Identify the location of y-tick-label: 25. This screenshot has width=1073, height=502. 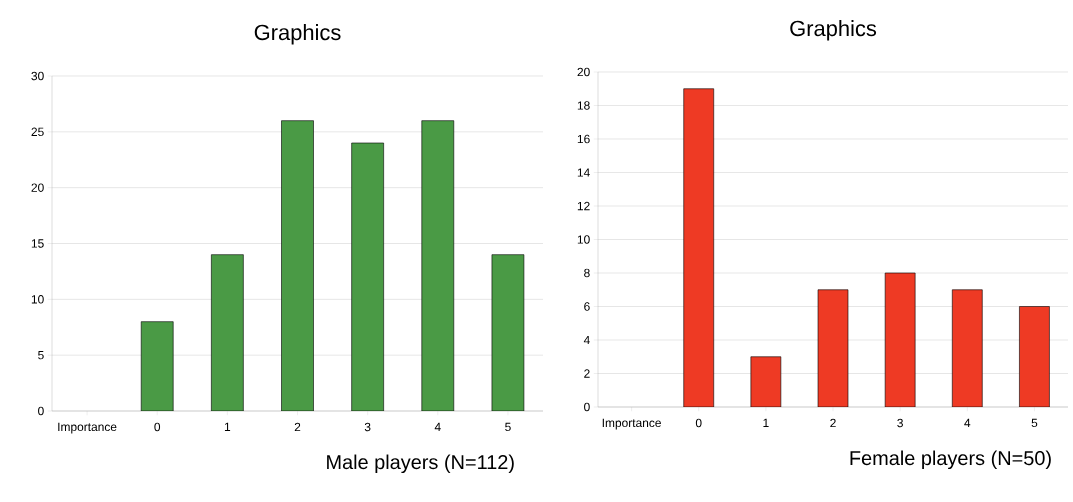
(37, 132).